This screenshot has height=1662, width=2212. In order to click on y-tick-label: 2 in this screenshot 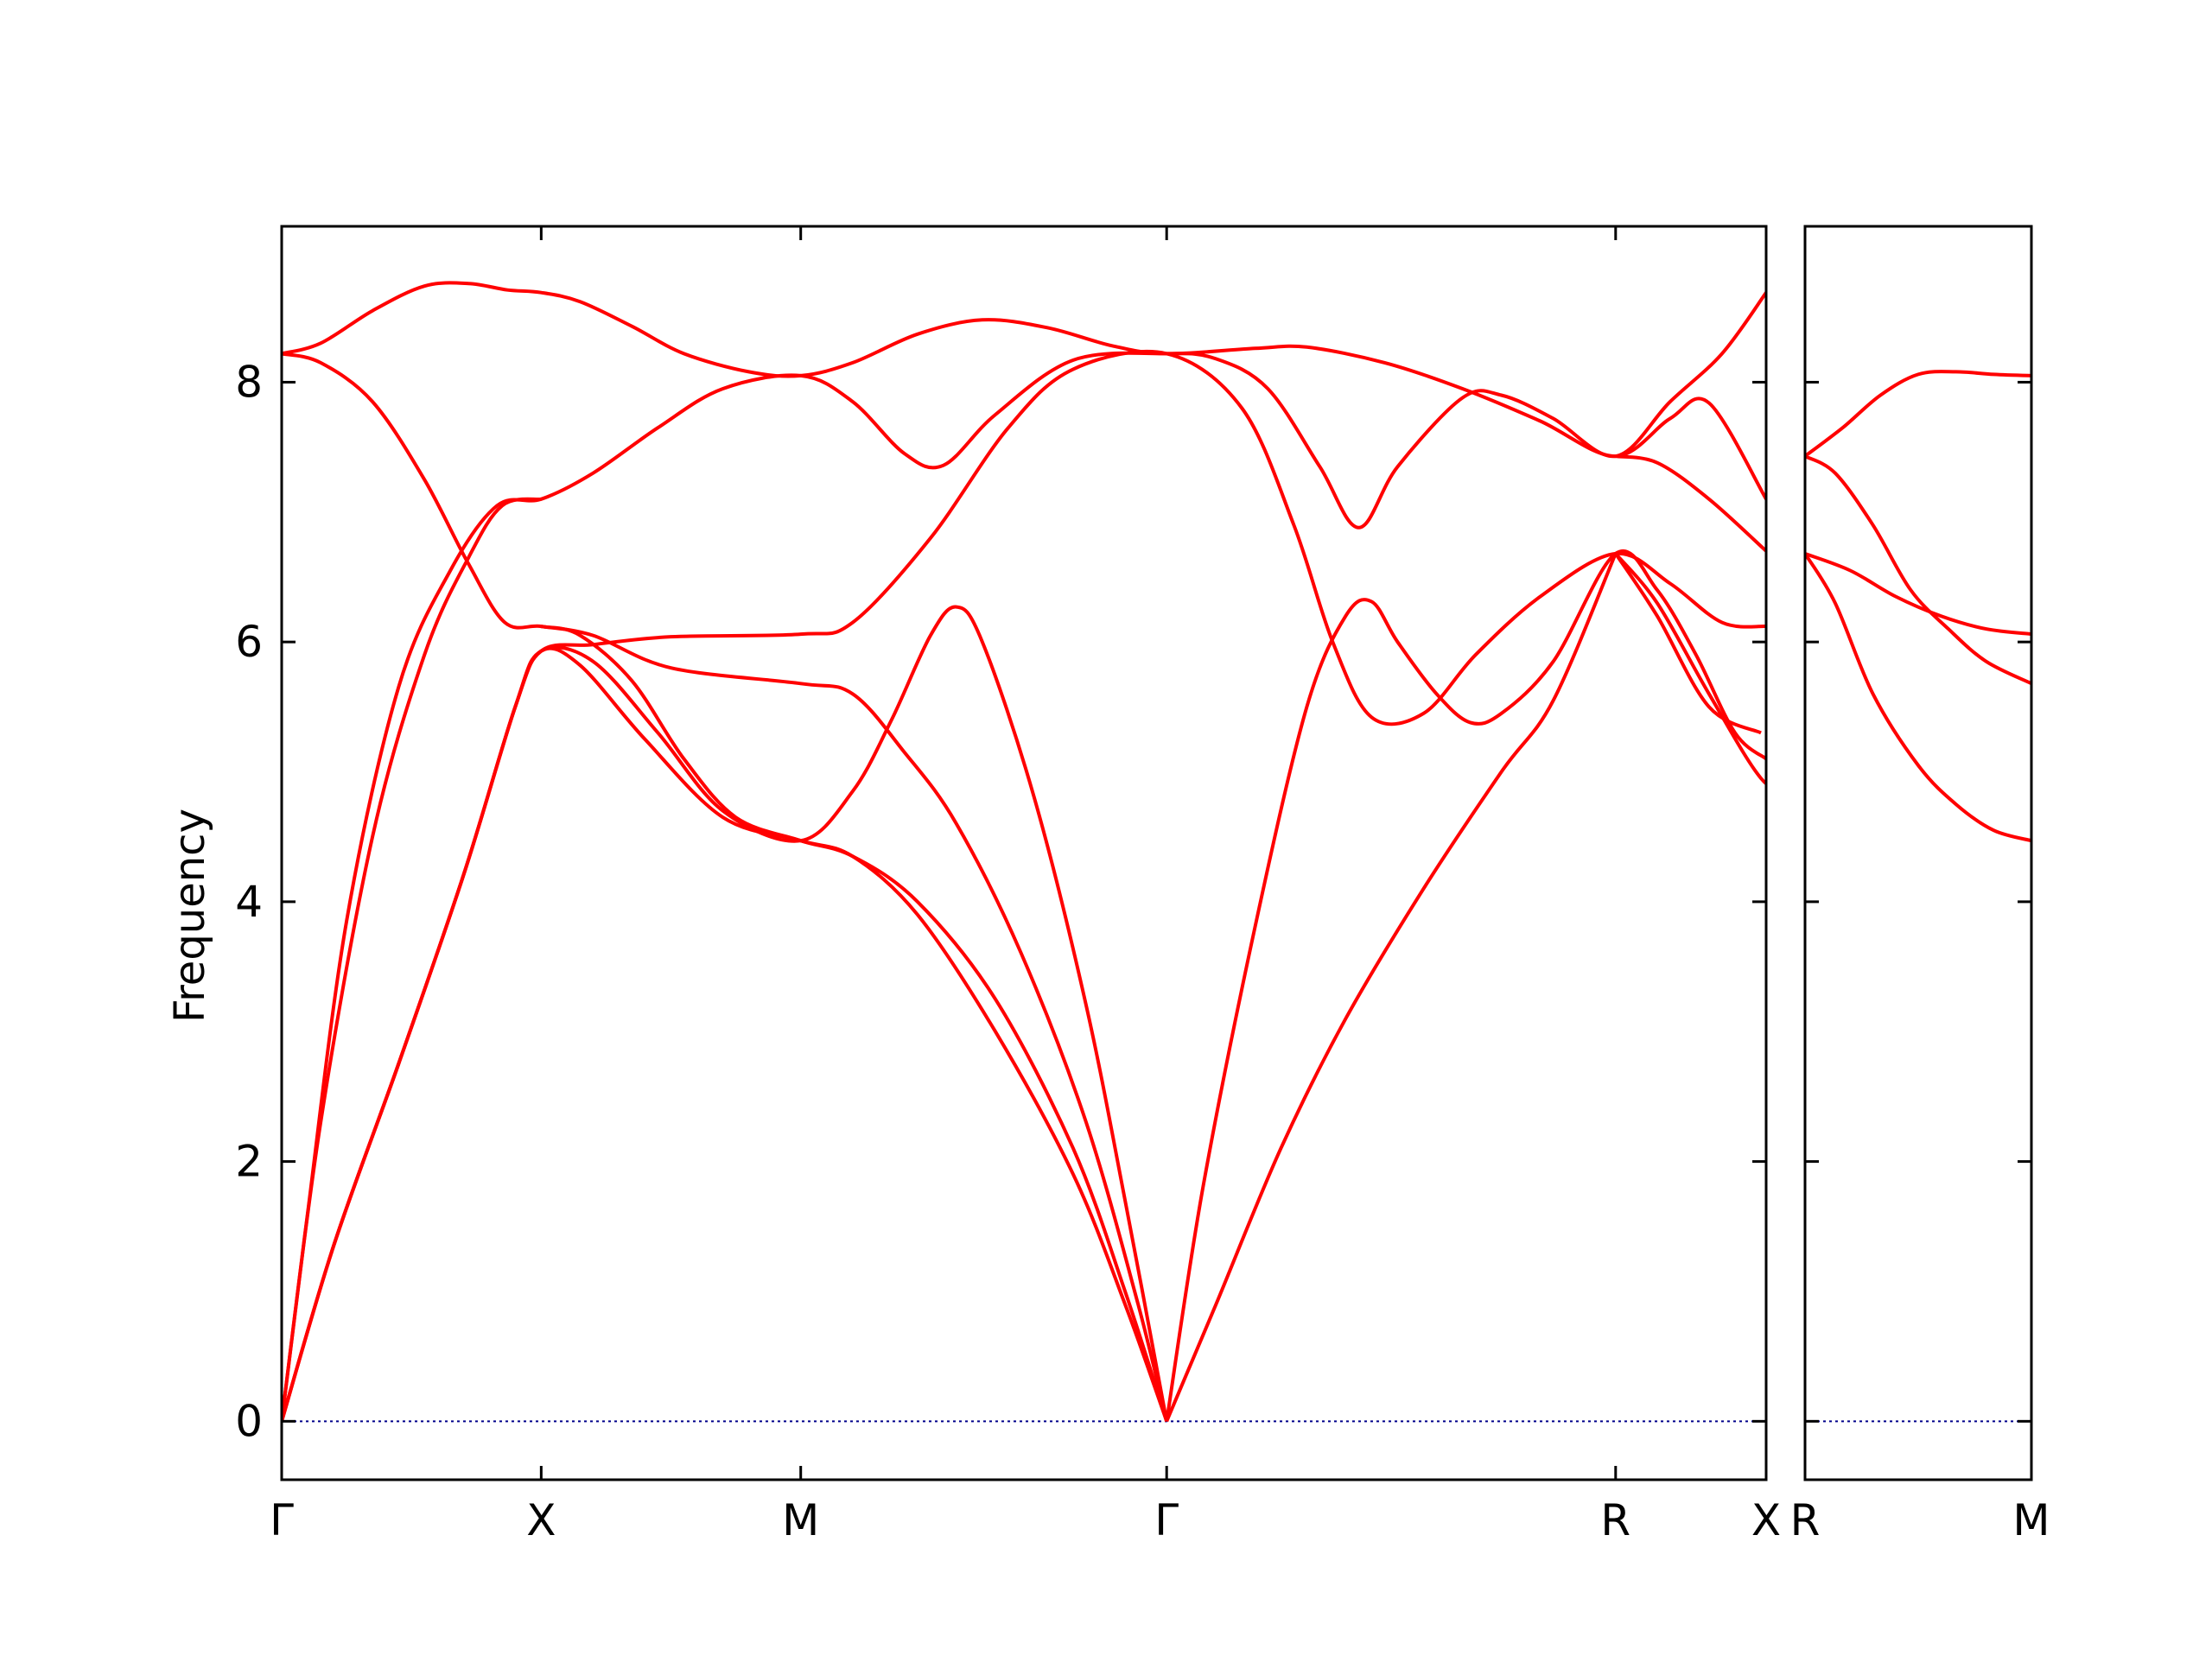, I will do `click(249, 1162)`.